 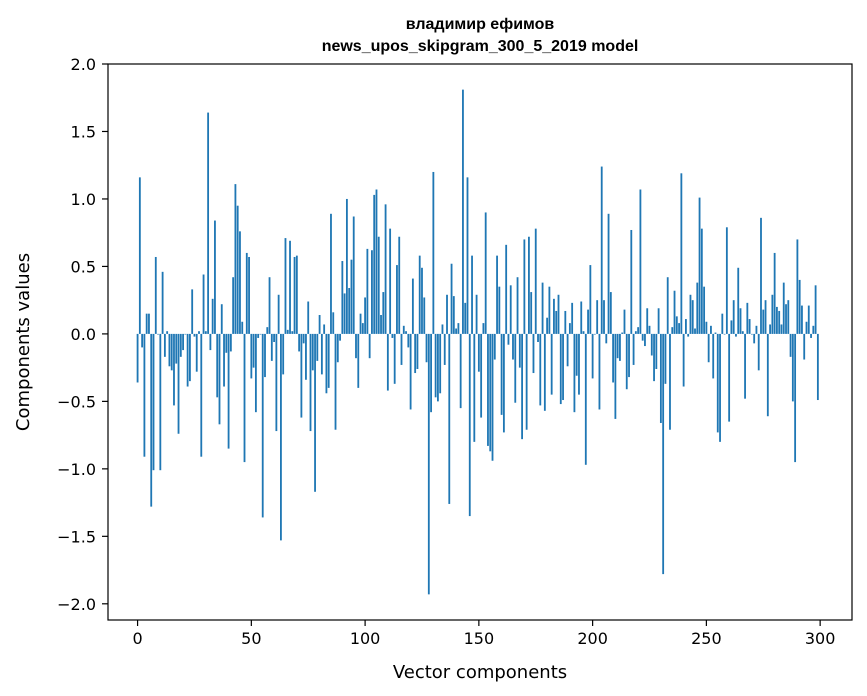 I want to click on x-axis-label: Vector components, so click(x=480, y=672).